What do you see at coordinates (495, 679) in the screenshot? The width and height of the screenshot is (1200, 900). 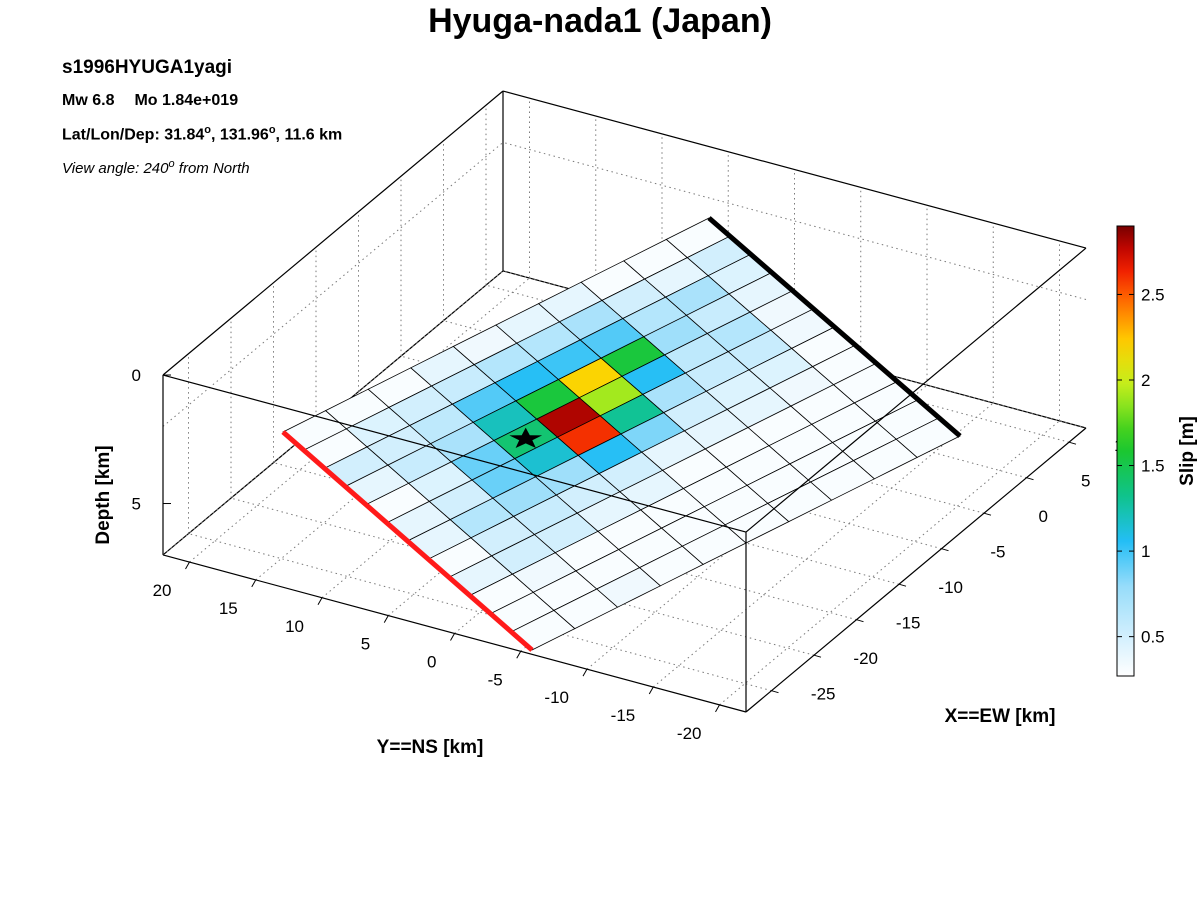 I see `y-tick-label: -5` at bounding box center [495, 679].